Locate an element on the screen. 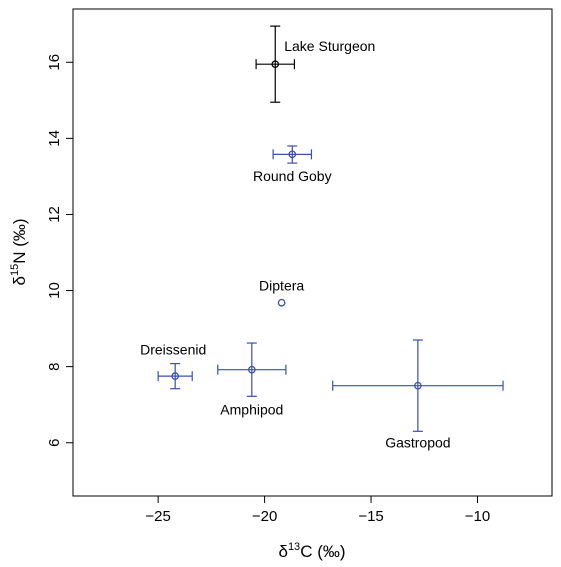 The width and height of the screenshot is (561, 567). y-tick-label: 14 is located at coordinates (54, 138).